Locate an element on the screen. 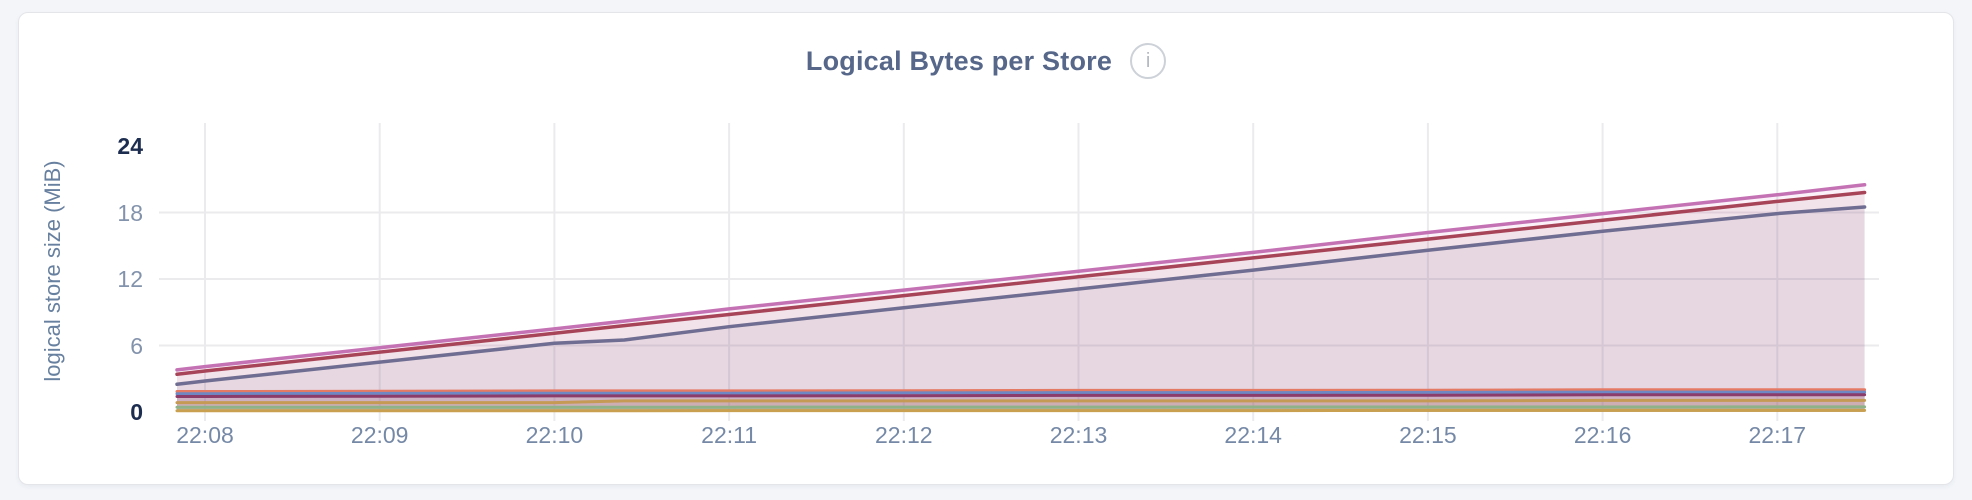  x-axis-tick-label: 22:17 is located at coordinates (1777, 435).